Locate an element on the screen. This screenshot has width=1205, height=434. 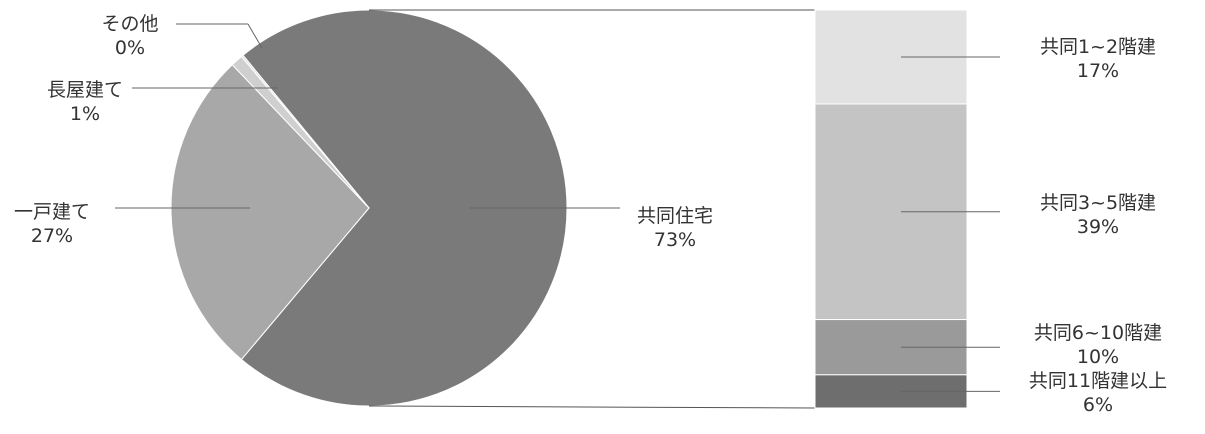
label-slice-3-value: 0% is located at coordinates (130, 48).